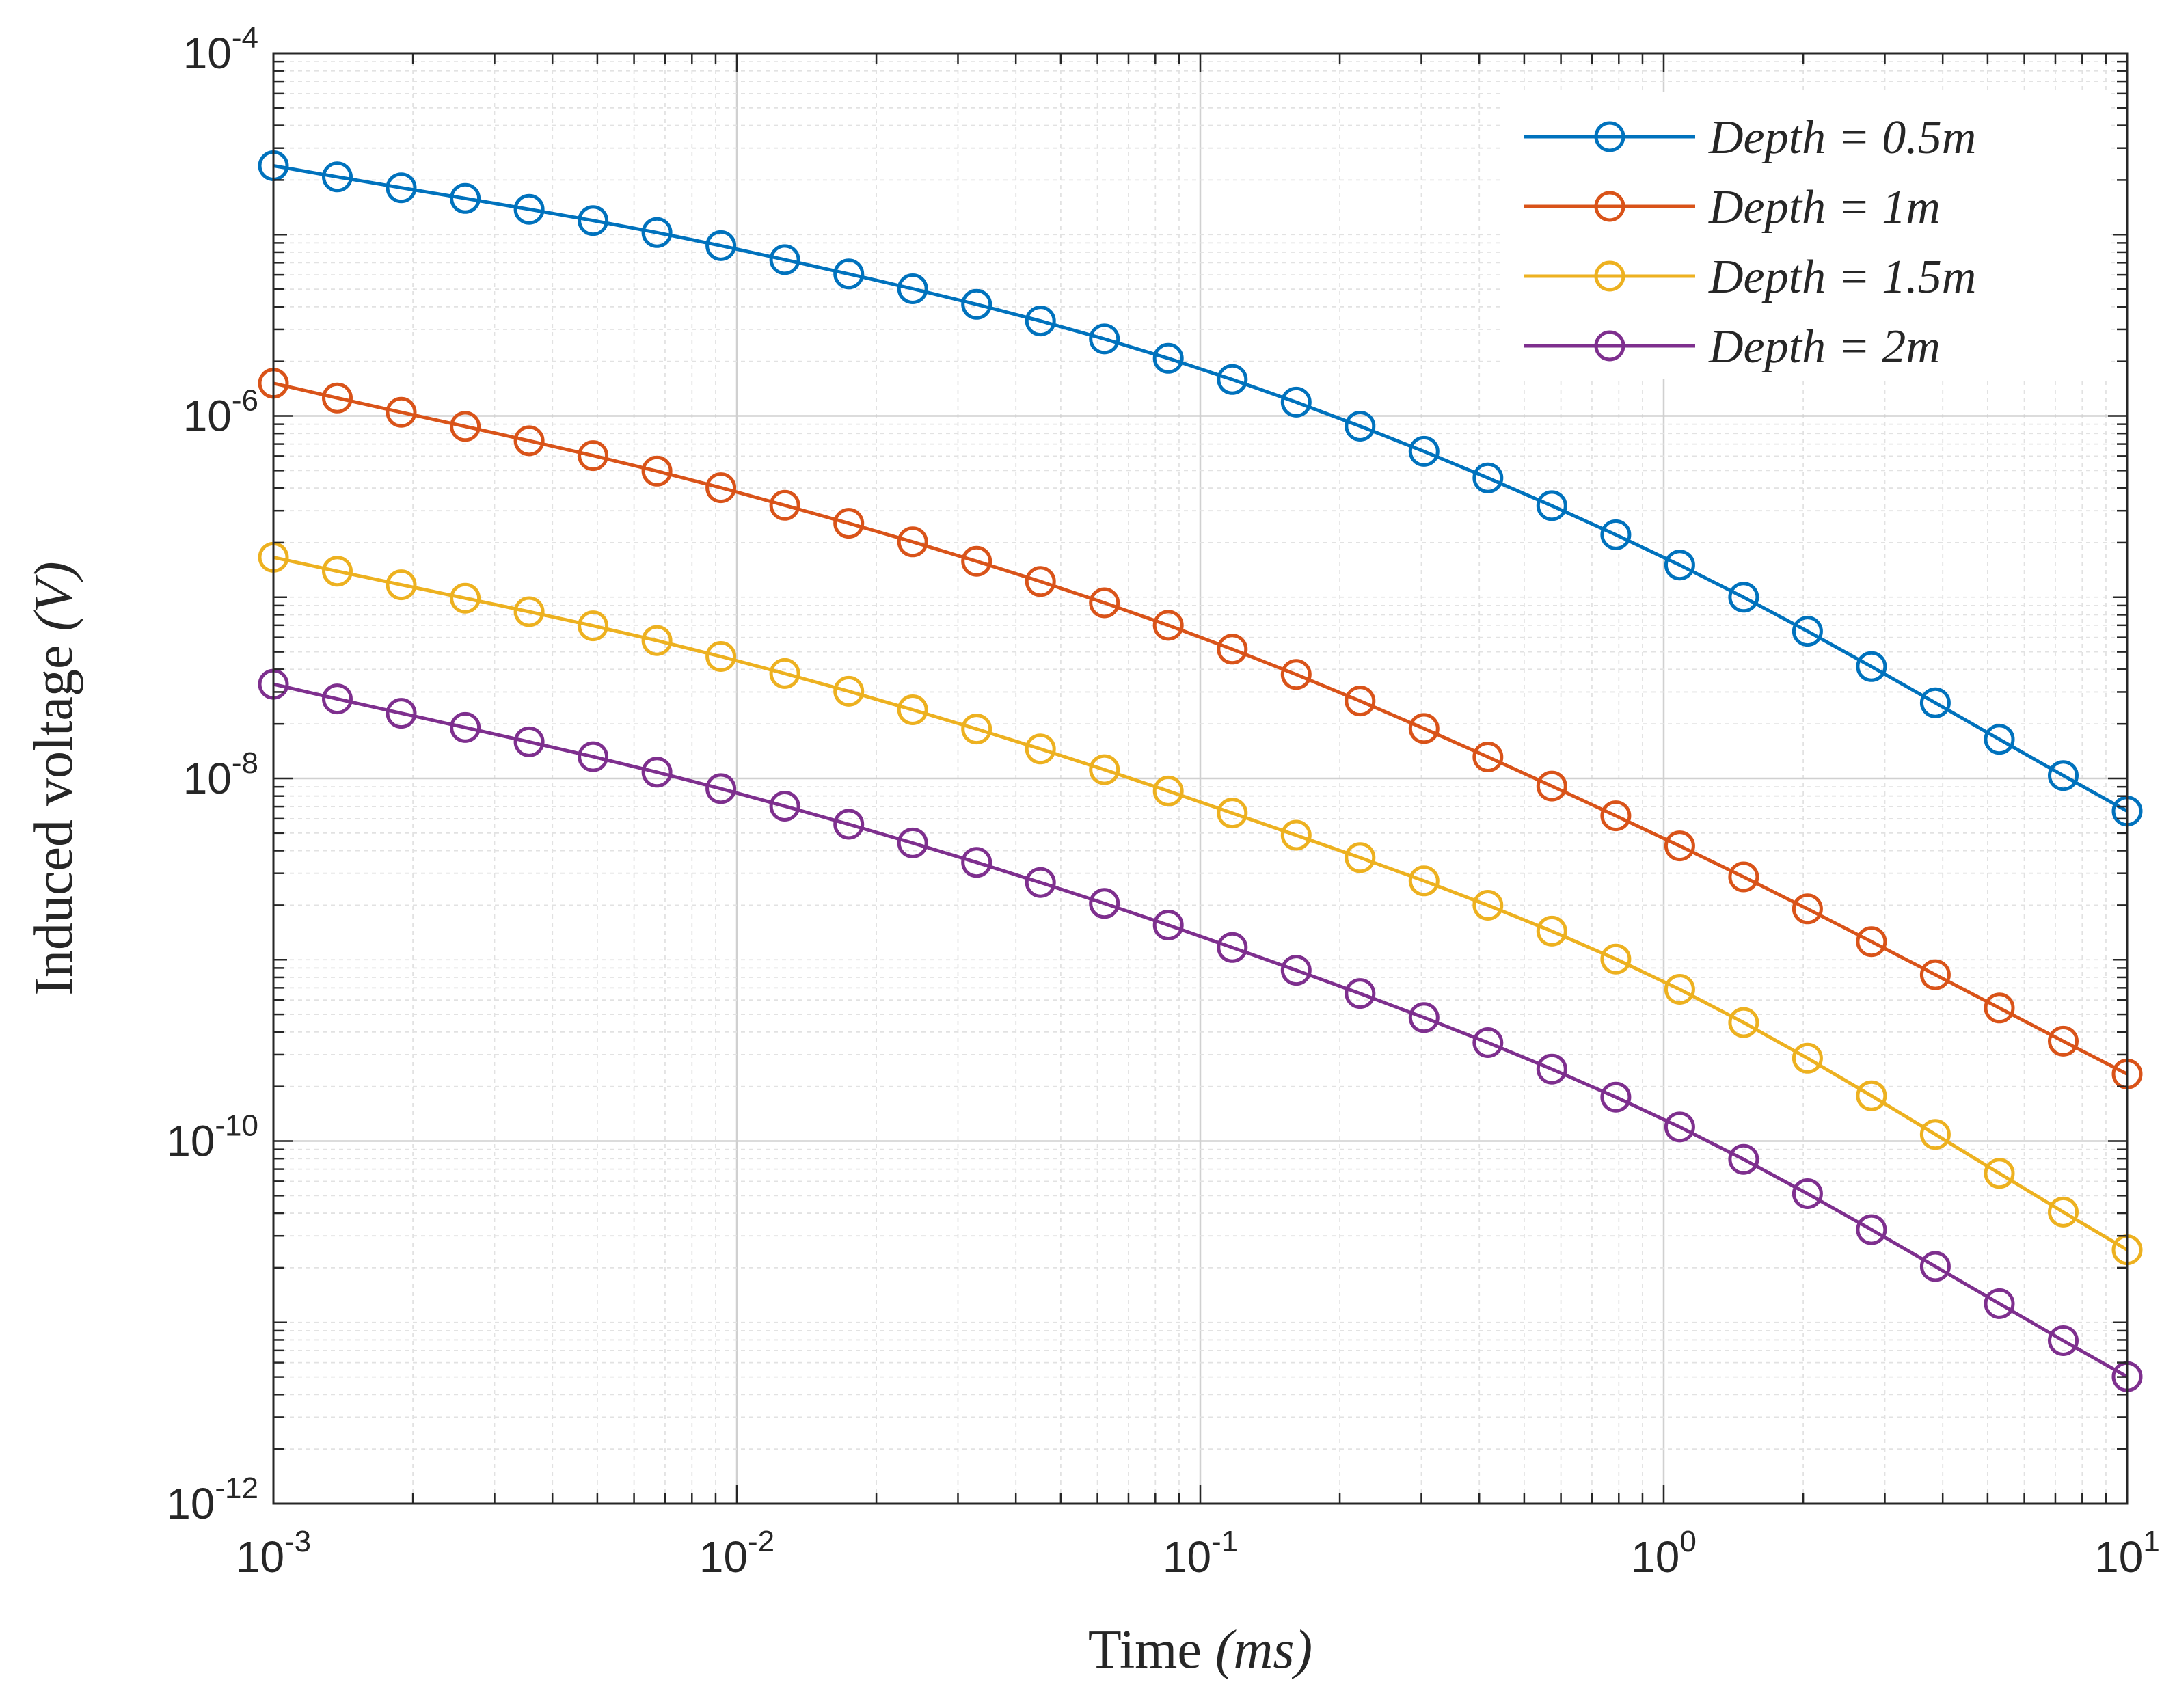  I want to click on y-tick-label: 10⁻⁸, so click(220, 774).